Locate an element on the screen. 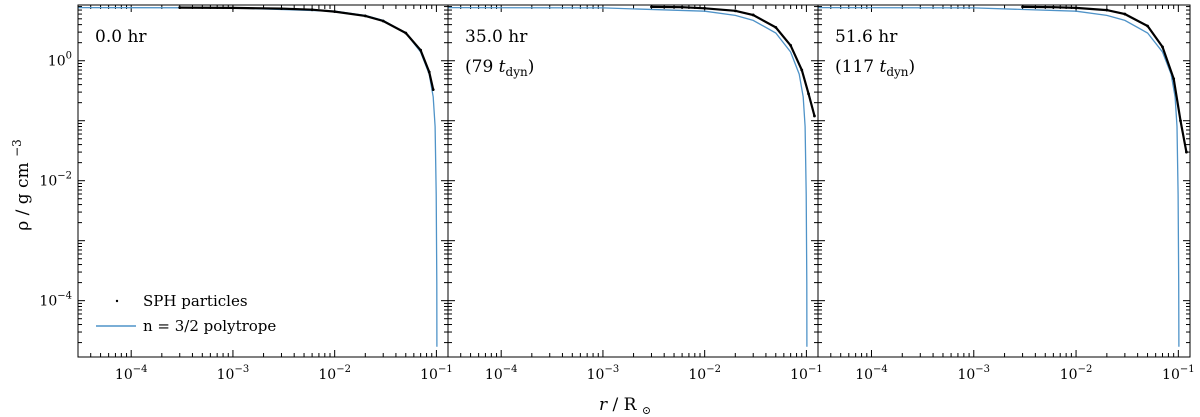  y-axis-label: ρ / g cm −3 is located at coordinates (21, 185).